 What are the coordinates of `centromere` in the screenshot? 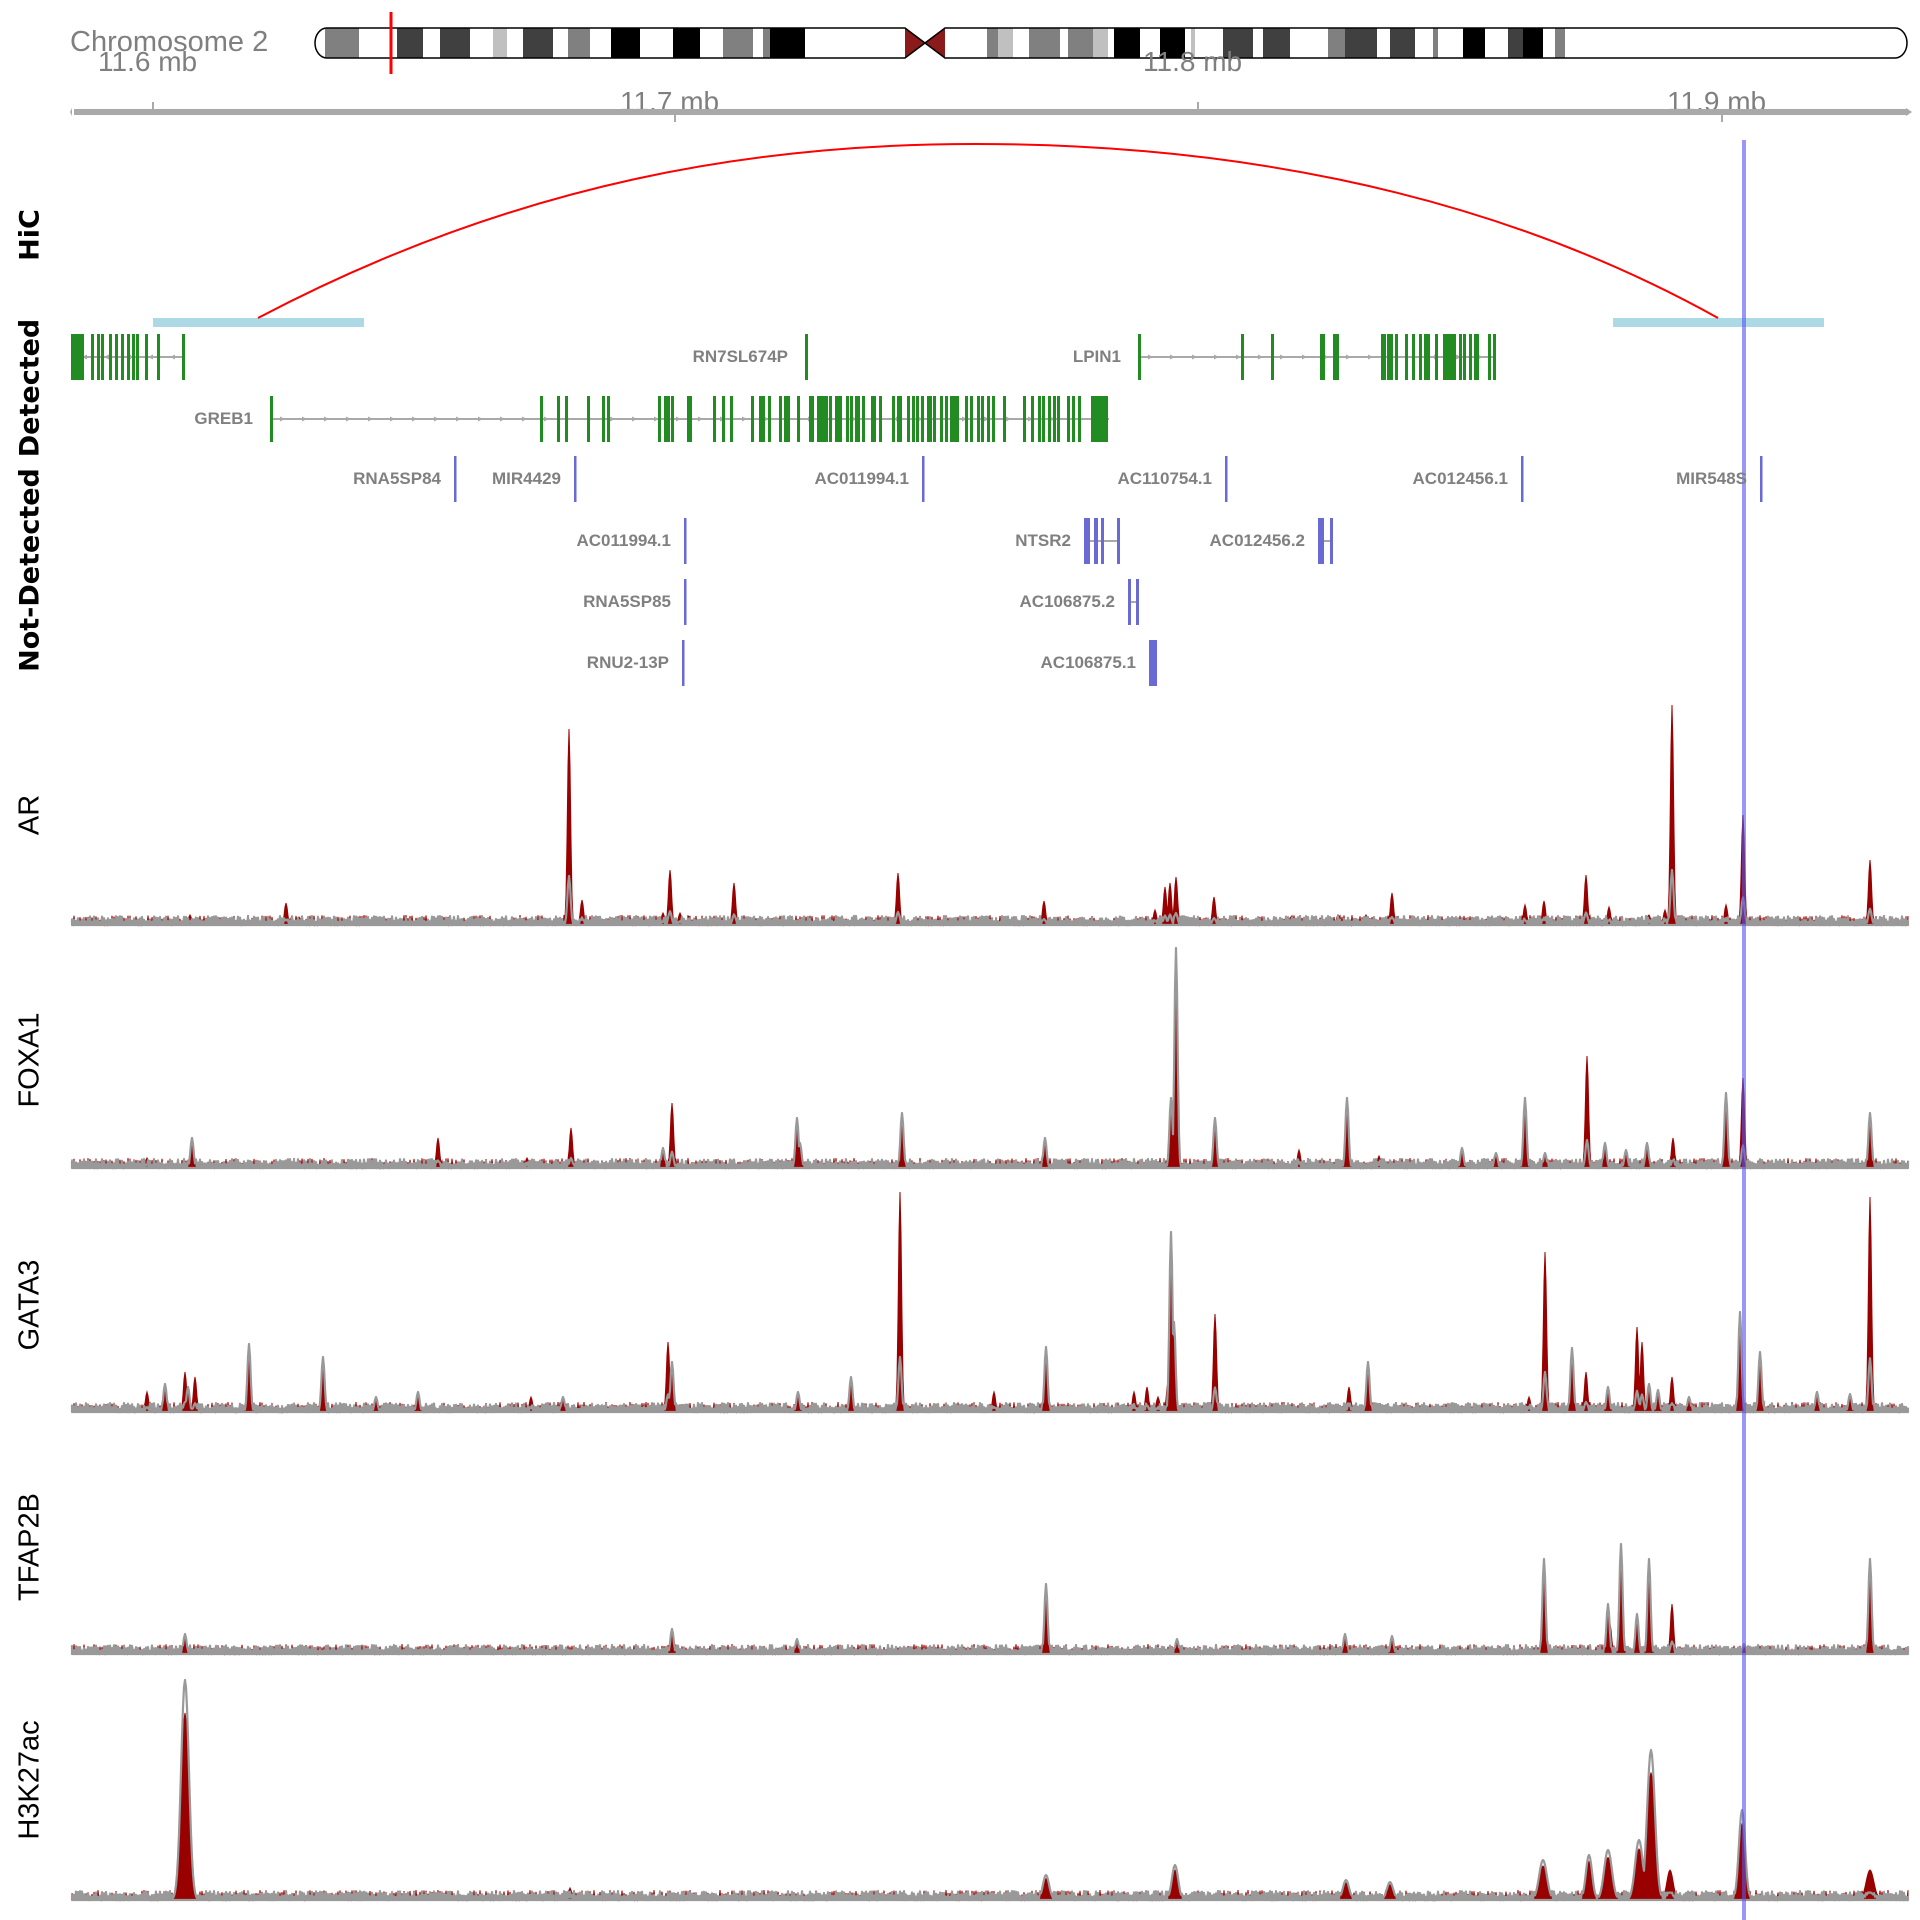 It's located at (915, 43).